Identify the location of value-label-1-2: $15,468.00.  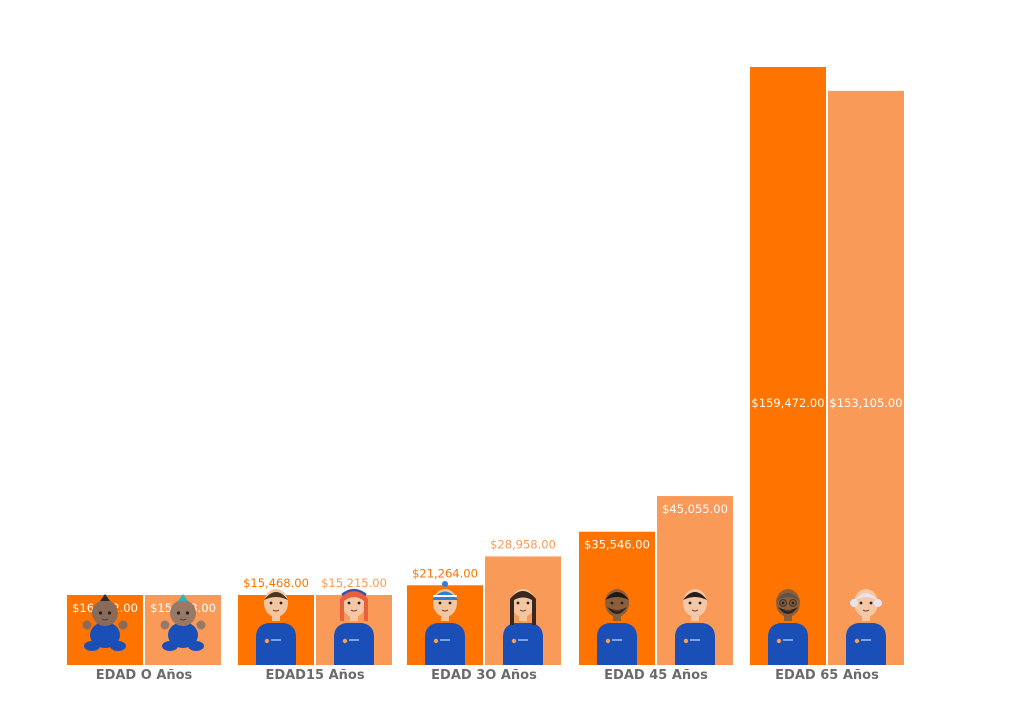
(276, 583).